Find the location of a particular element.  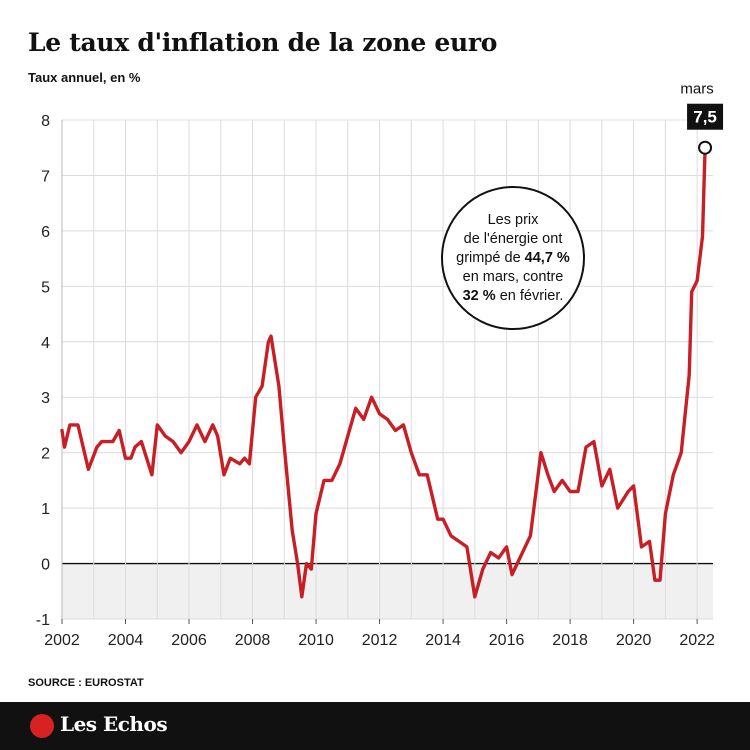

y-tick-label: 8 is located at coordinates (45, 121).